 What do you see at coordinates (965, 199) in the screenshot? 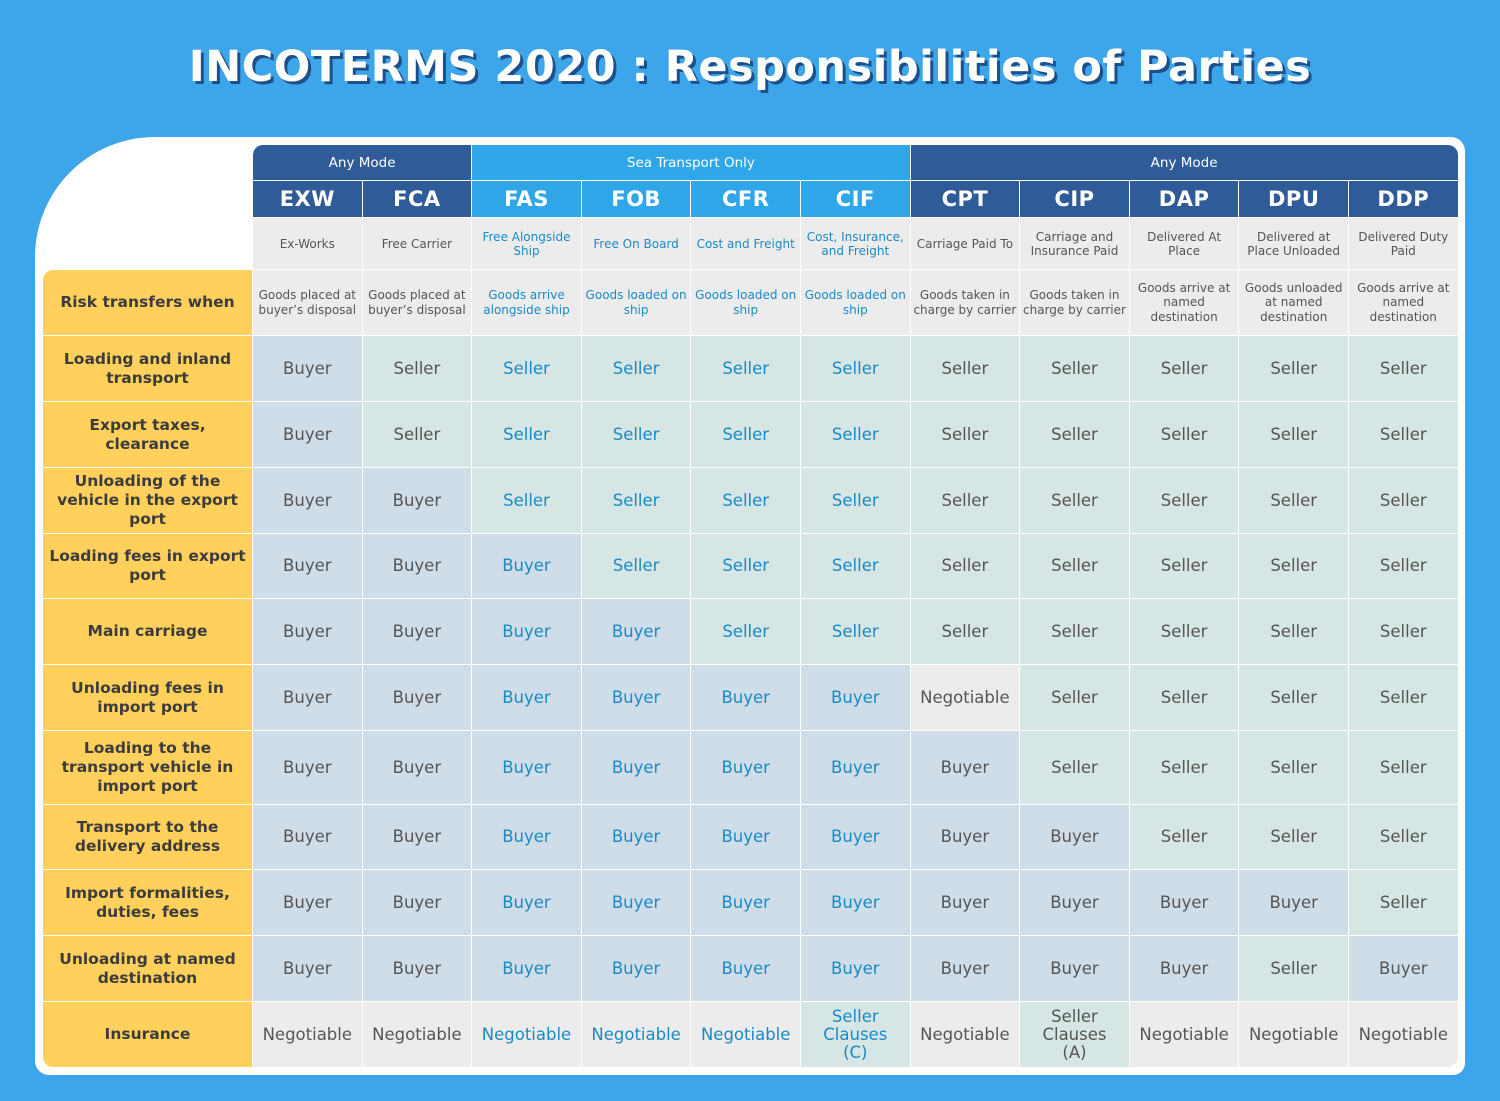
I see `incoterm-code-cpt: CPT` at bounding box center [965, 199].